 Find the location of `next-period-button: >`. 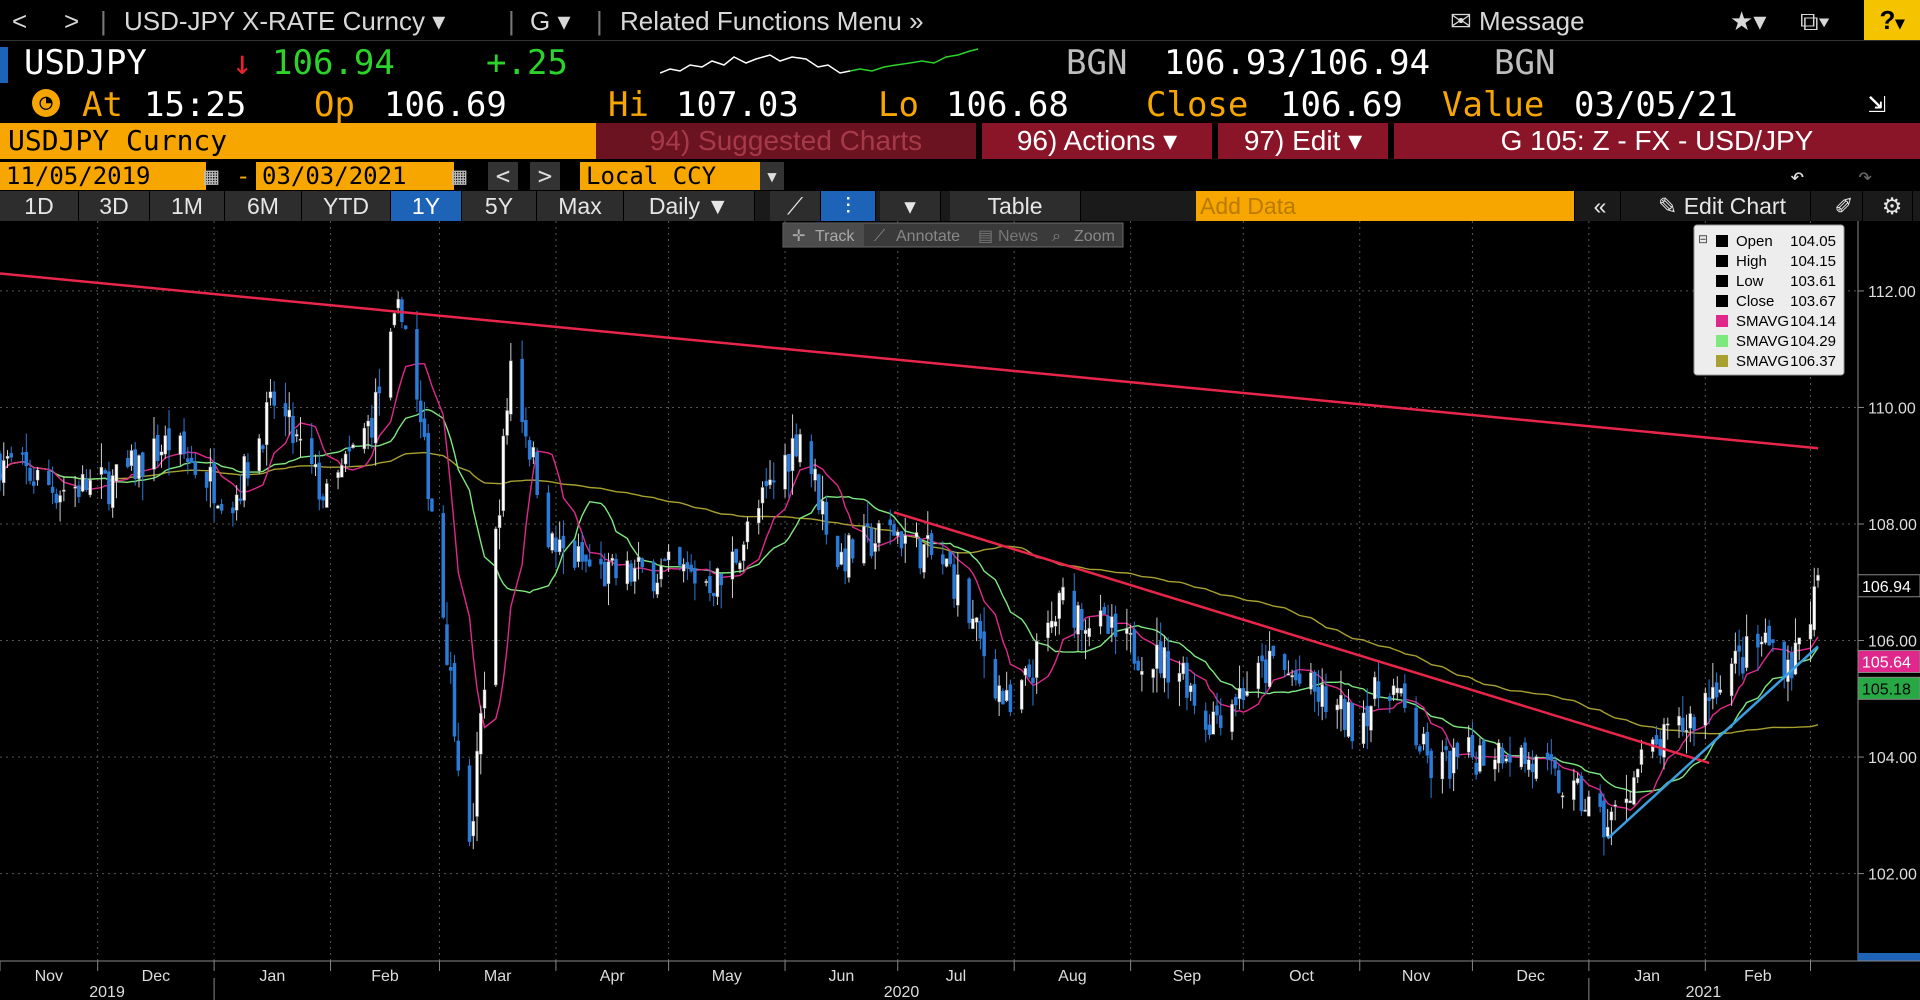

next-period-button: > is located at coordinates (545, 176).